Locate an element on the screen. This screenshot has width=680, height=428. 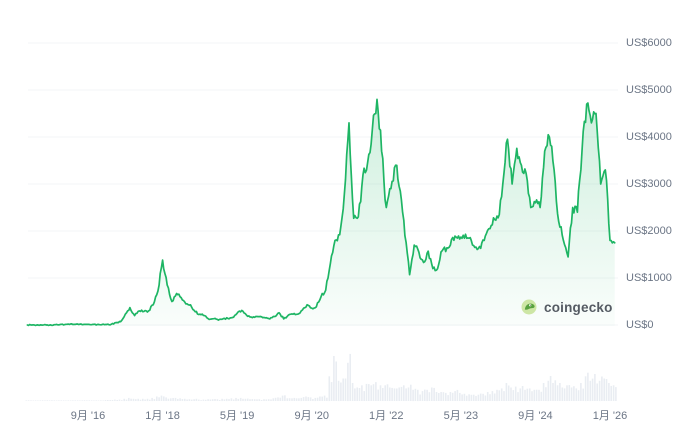
y-axis-label: US$6000 is located at coordinates (649, 43).